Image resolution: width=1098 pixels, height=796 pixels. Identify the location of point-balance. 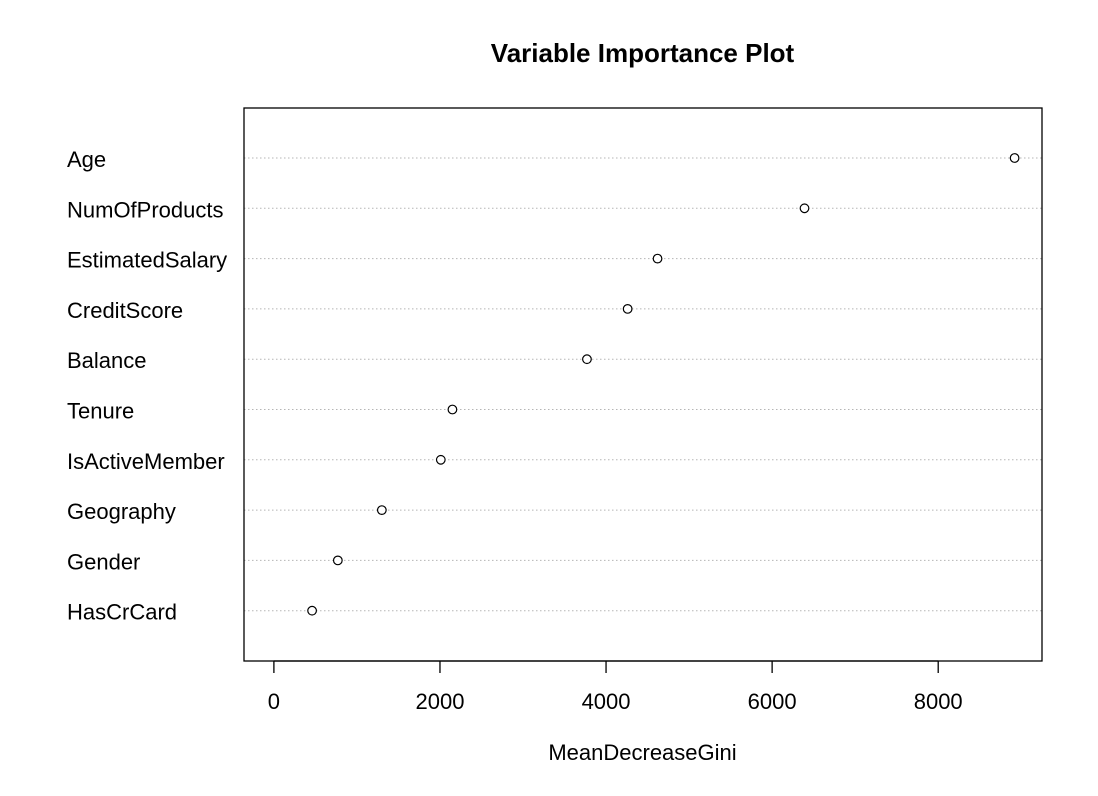
(587, 359).